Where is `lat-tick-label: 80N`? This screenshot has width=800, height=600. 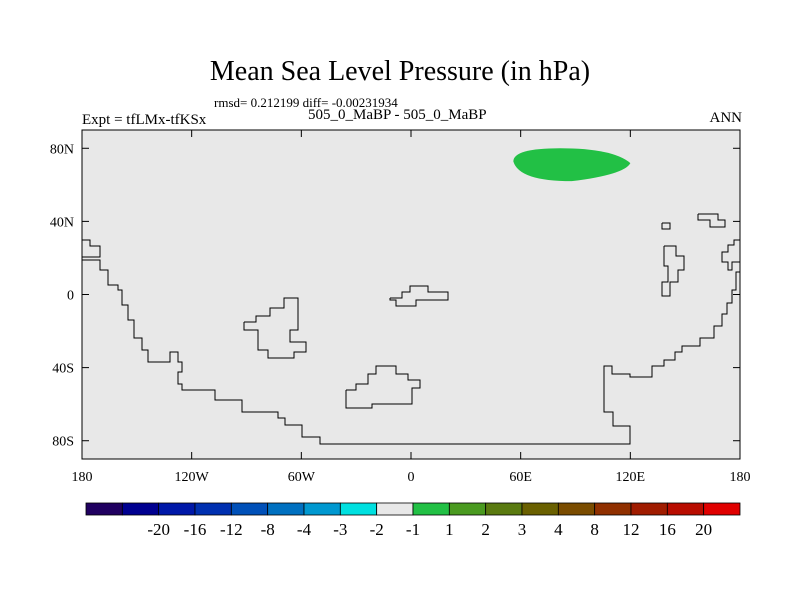 lat-tick-label: 80N is located at coordinates (62, 149).